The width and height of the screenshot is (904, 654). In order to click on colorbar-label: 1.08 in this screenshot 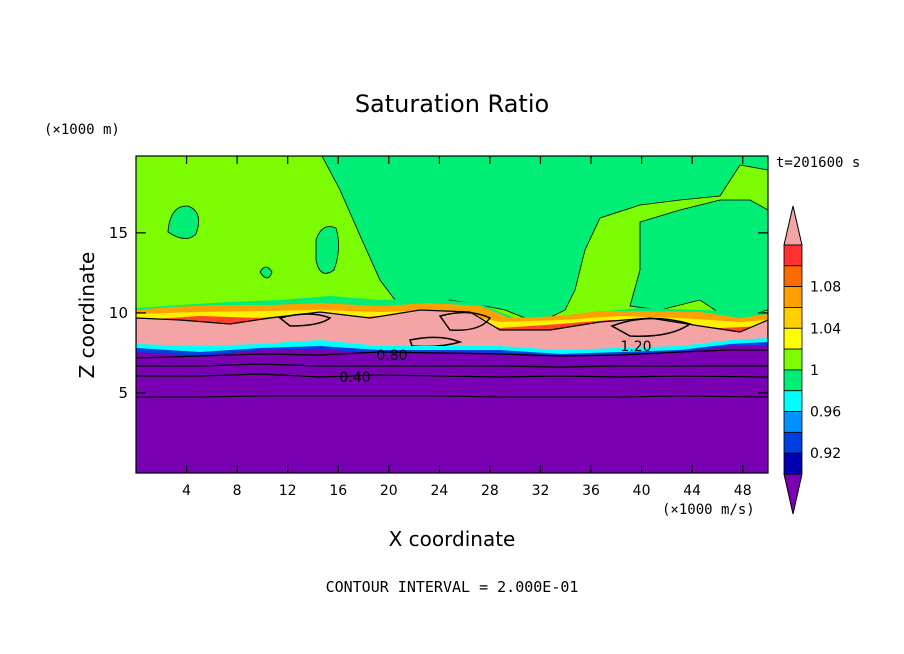, I will do `click(825, 288)`.